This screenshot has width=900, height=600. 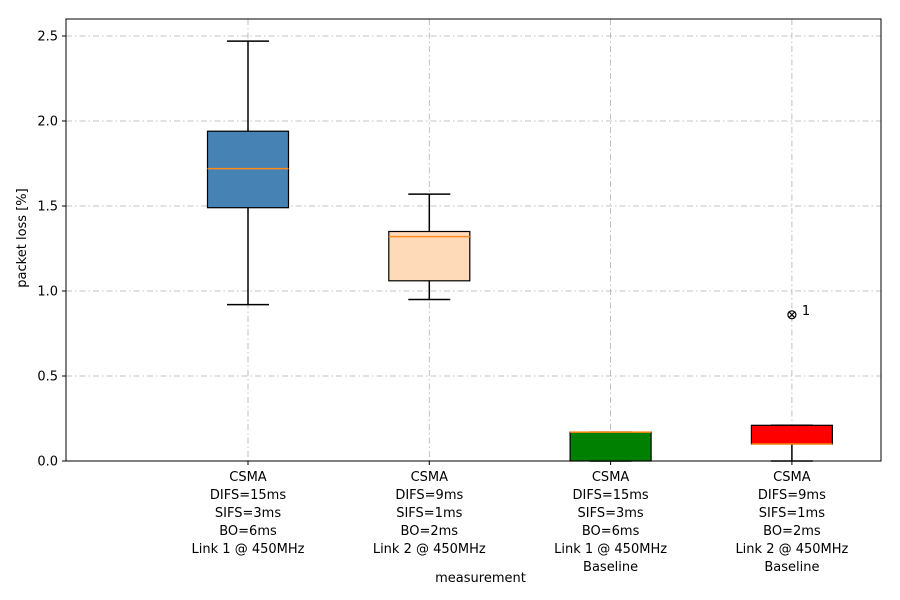 I want to click on y-tick-label: 0.0, so click(x=47, y=462).